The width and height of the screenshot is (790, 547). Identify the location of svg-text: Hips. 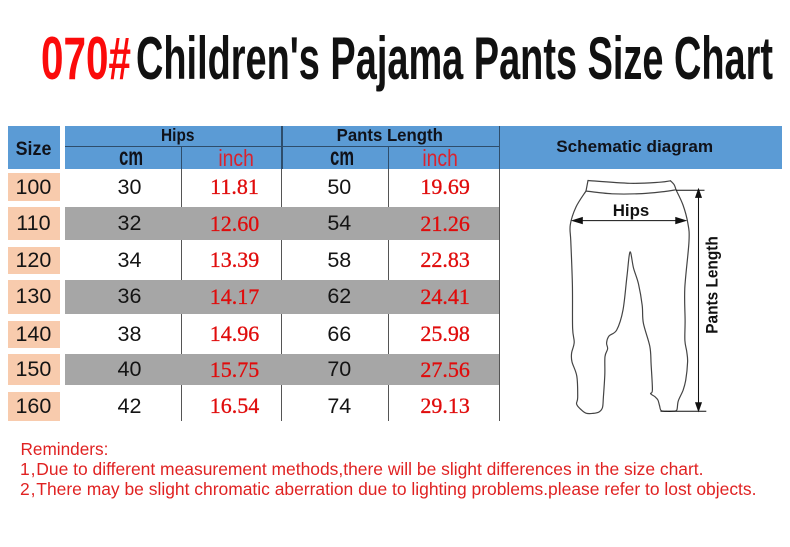
(631, 210).